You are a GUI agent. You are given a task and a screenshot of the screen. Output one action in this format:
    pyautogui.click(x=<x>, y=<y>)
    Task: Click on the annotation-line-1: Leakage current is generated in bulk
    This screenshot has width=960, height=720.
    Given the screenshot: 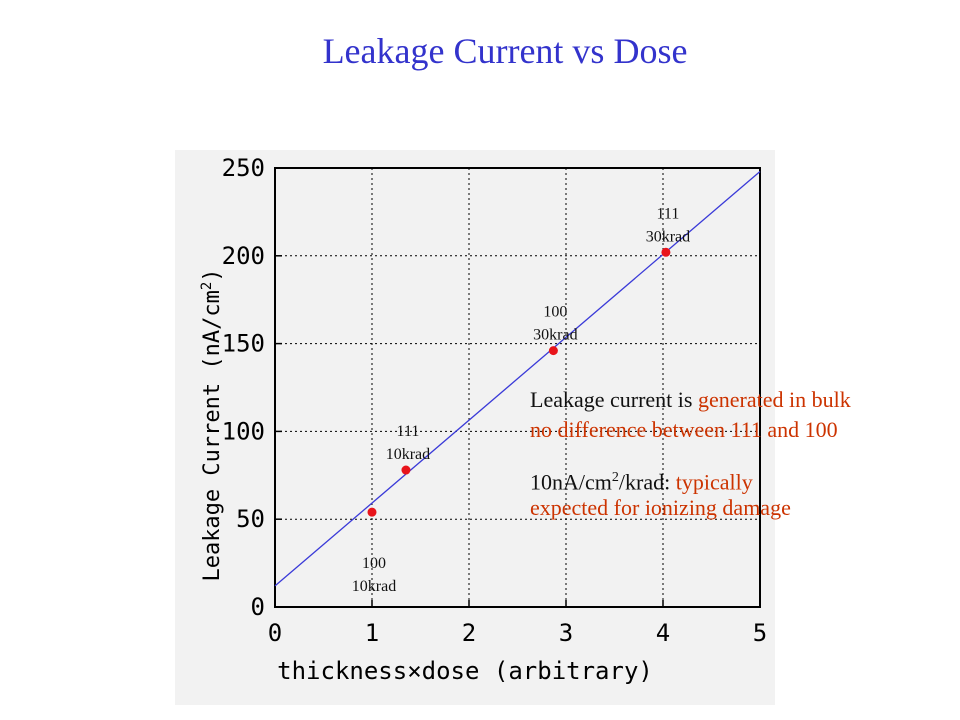 What is the action you would take?
    pyautogui.click(x=690, y=400)
    